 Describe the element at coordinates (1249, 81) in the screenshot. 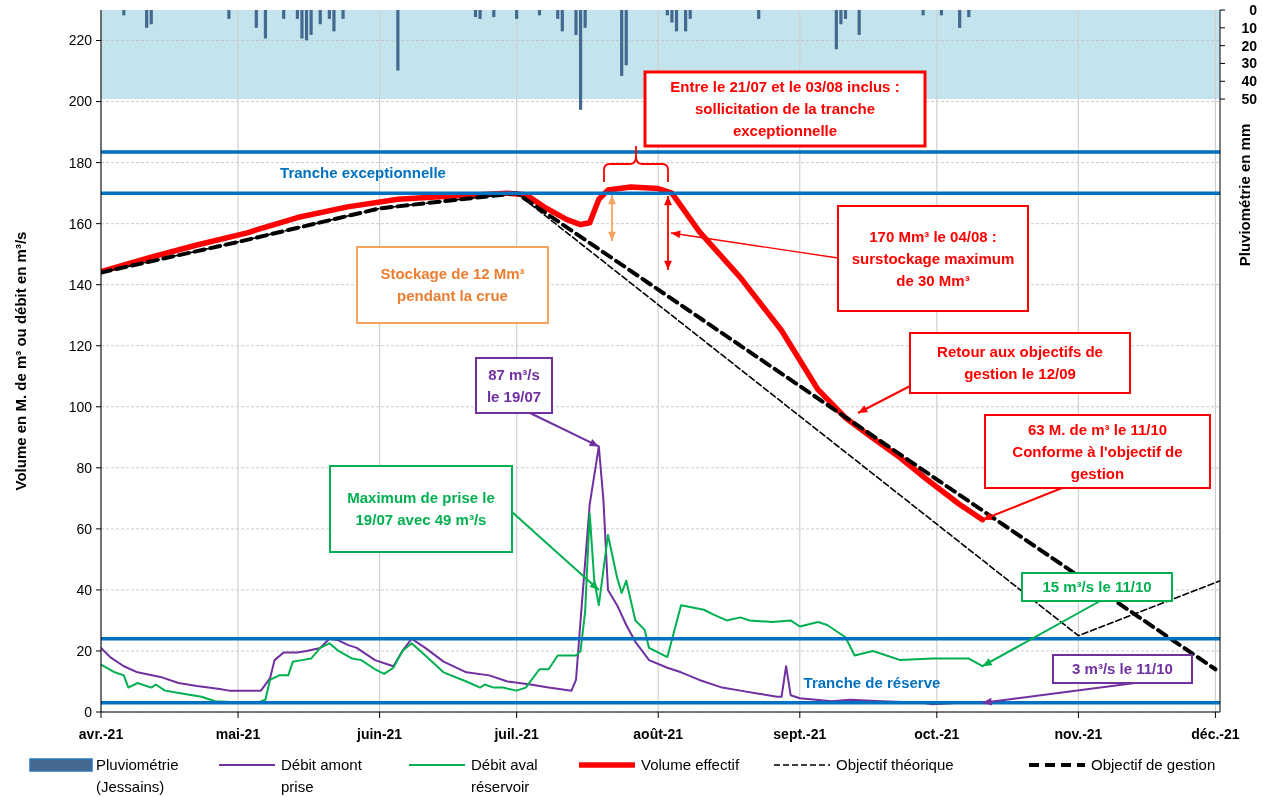

I see `y2-tick-label: 40` at that location.